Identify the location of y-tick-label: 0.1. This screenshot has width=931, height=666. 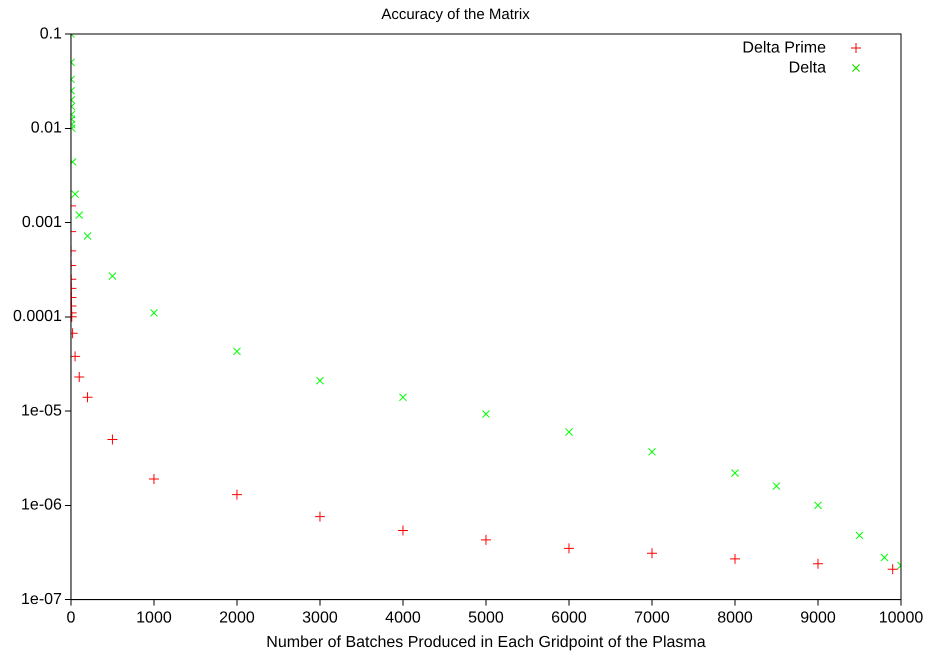
(51, 33).